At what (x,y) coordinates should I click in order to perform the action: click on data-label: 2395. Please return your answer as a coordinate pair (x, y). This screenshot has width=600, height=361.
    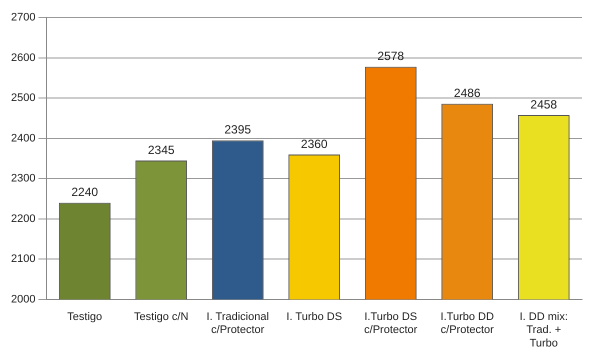
    Looking at the image, I should click on (238, 129).